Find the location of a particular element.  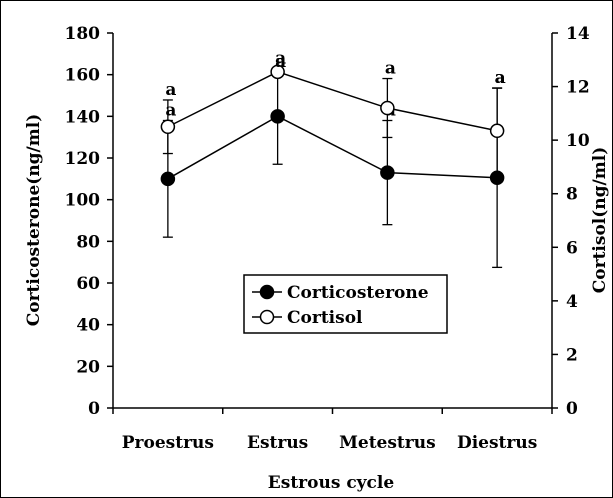

x-tick-label: Proestrus is located at coordinates (168, 443).